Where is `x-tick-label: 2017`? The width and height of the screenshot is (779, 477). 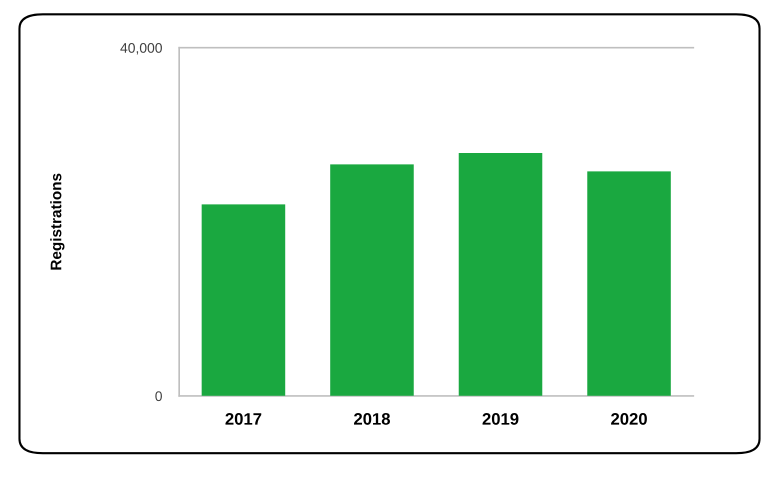 x-tick-label: 2017 is located at coordinates (243, 419).